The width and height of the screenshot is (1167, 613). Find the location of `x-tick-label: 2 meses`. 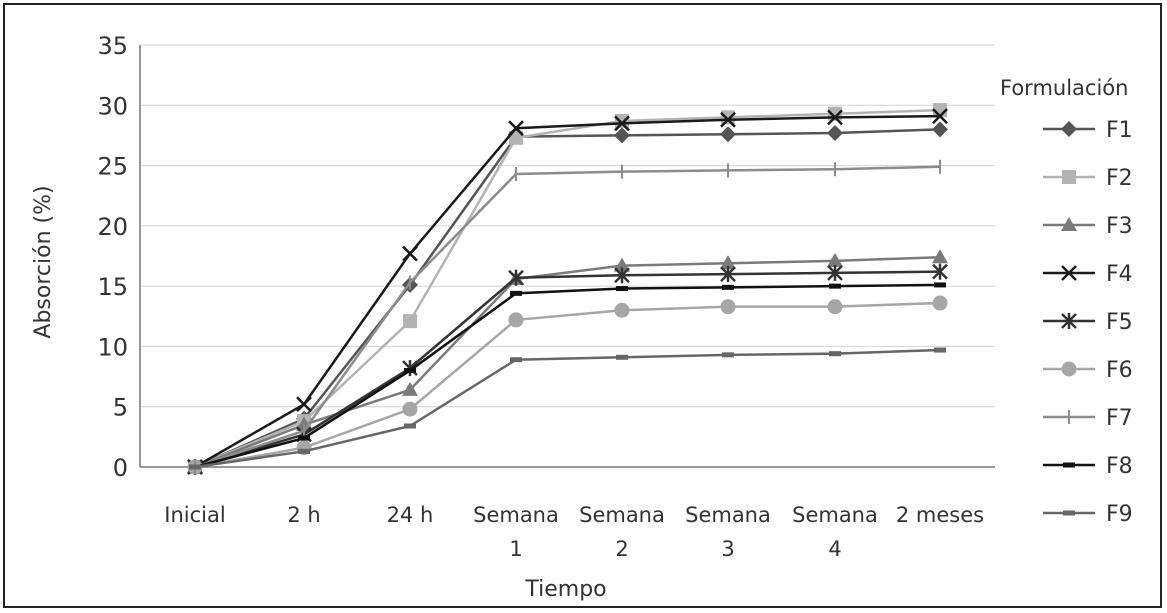

x-tick-label: 2 meses is located at coordinates (940, 515).